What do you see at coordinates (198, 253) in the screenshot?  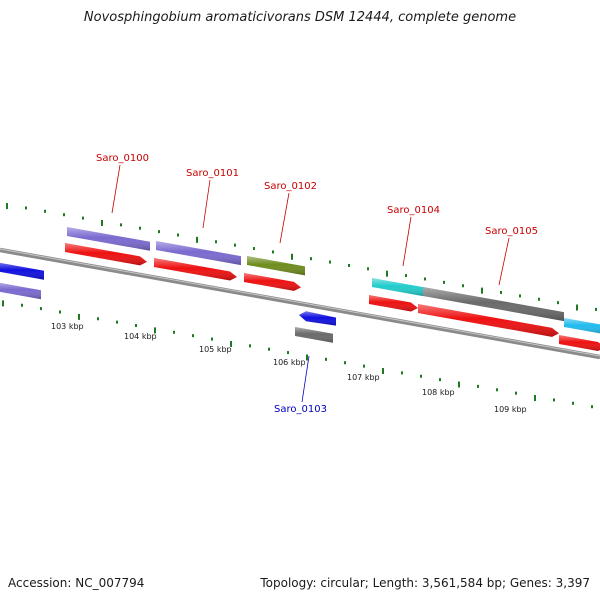 I see `purple-bar-0101-shade` at bounding box center [198, 253].